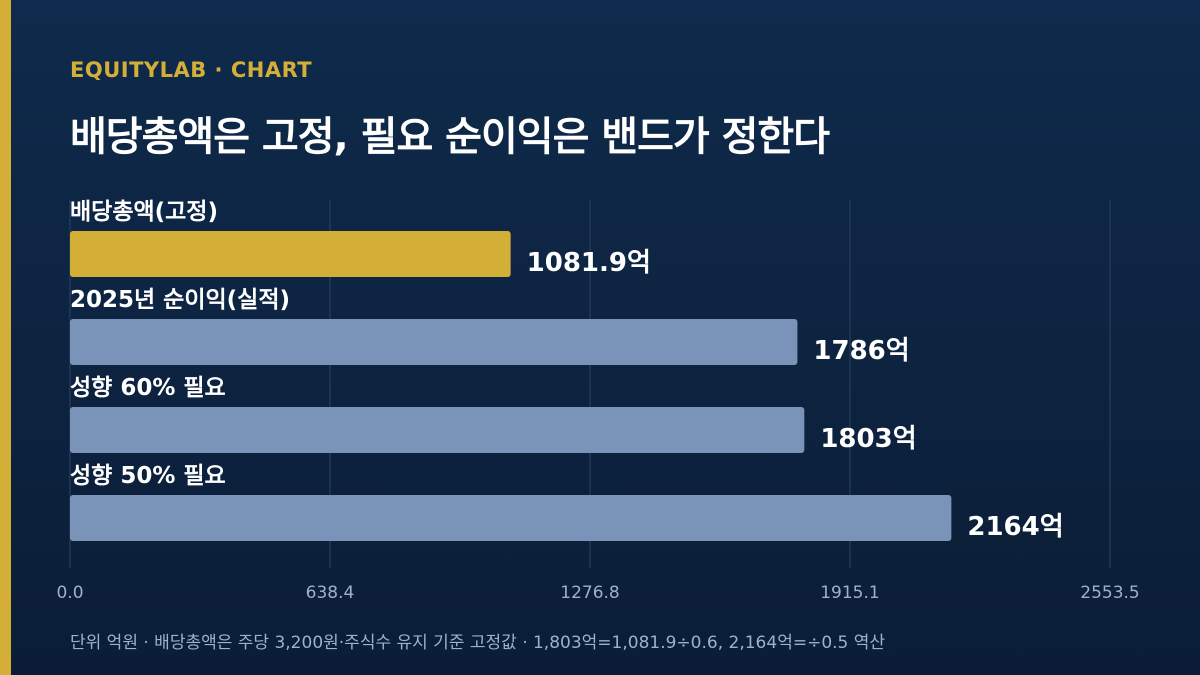 The image size is (1200, 675). I want to click on bar-group: 성향 50% 필요 2164억, so click(567, 502).